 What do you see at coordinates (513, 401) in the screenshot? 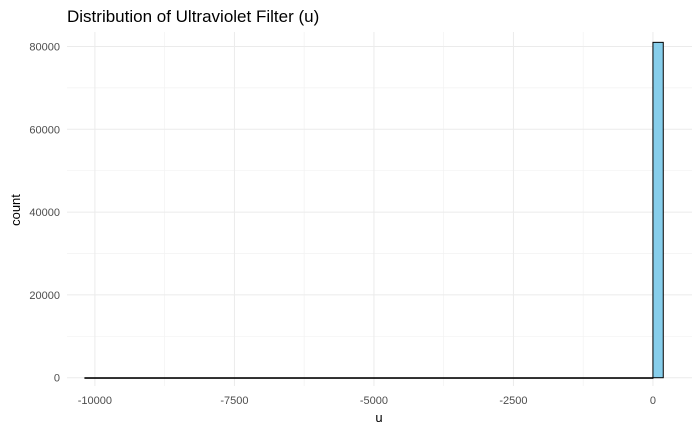
I see `x-tick-label: -2500` at bounding box center [513, 401].